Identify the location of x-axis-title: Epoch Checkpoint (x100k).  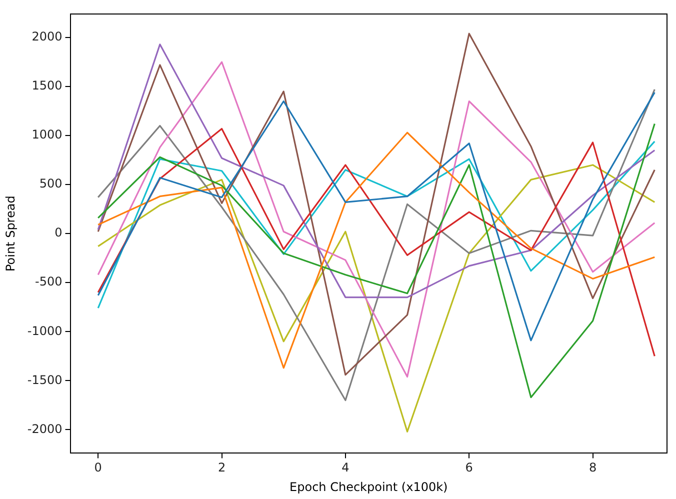
(369, 487).